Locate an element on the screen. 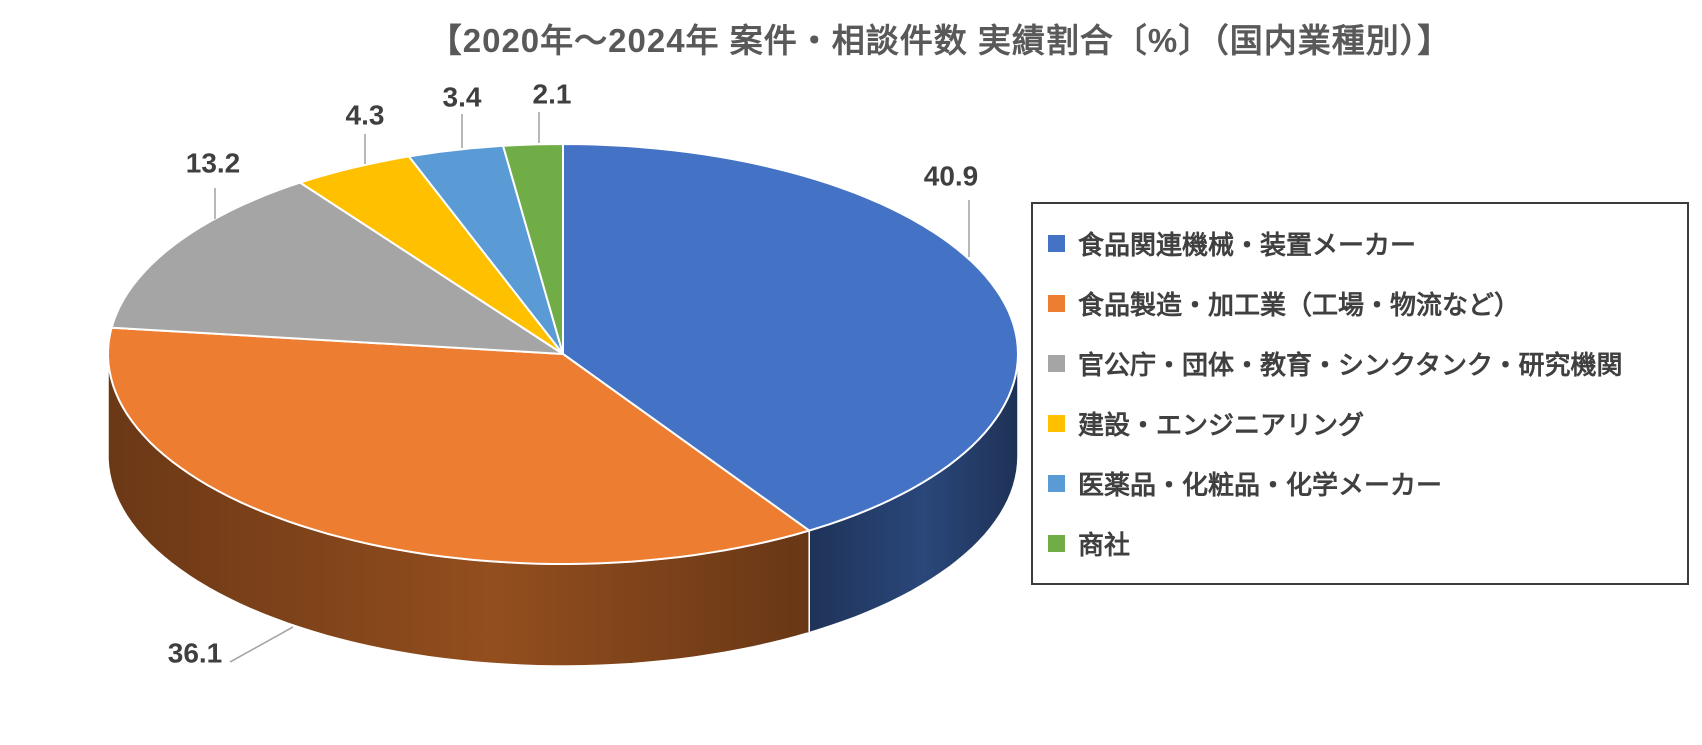 Image resolution: width=1702 pixels, height=745 pixels. data-label-5: 2.1 is located at coordinates (552, 93).